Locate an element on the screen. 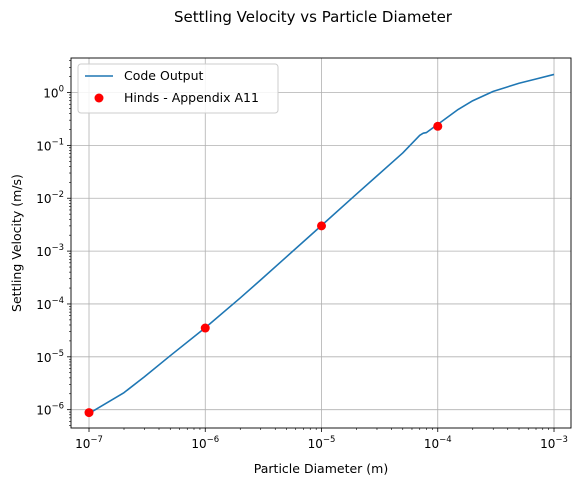 Image resolution: width=578 pixels, height=485 pixels. y-tick-label: 10⁻⁵ is located at coordinates (50, 357).